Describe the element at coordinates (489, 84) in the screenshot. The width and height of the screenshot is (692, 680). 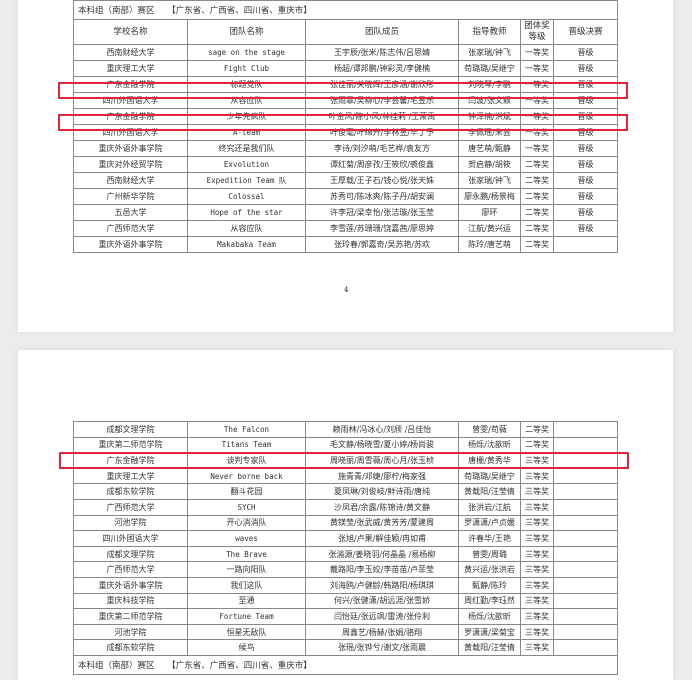
I see `advisor-cell: 刘晓琴/李鹏` at that location.